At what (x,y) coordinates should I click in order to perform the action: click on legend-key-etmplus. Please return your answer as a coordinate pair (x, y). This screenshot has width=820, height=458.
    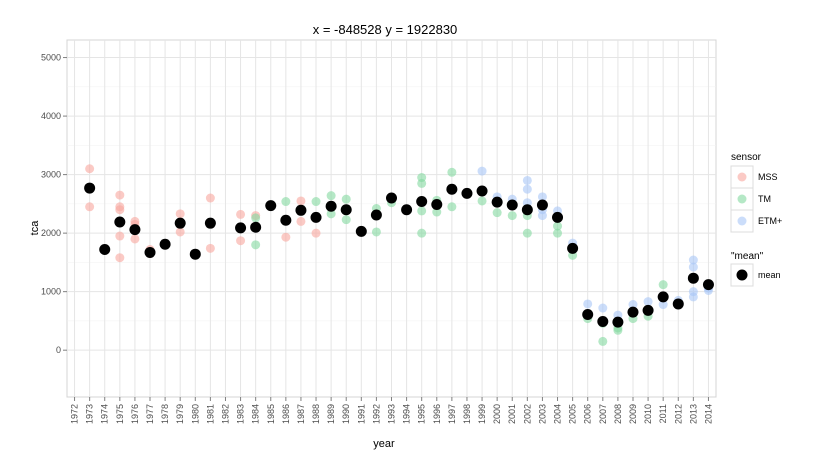
    Looking at the image, I should click on (742, 221).